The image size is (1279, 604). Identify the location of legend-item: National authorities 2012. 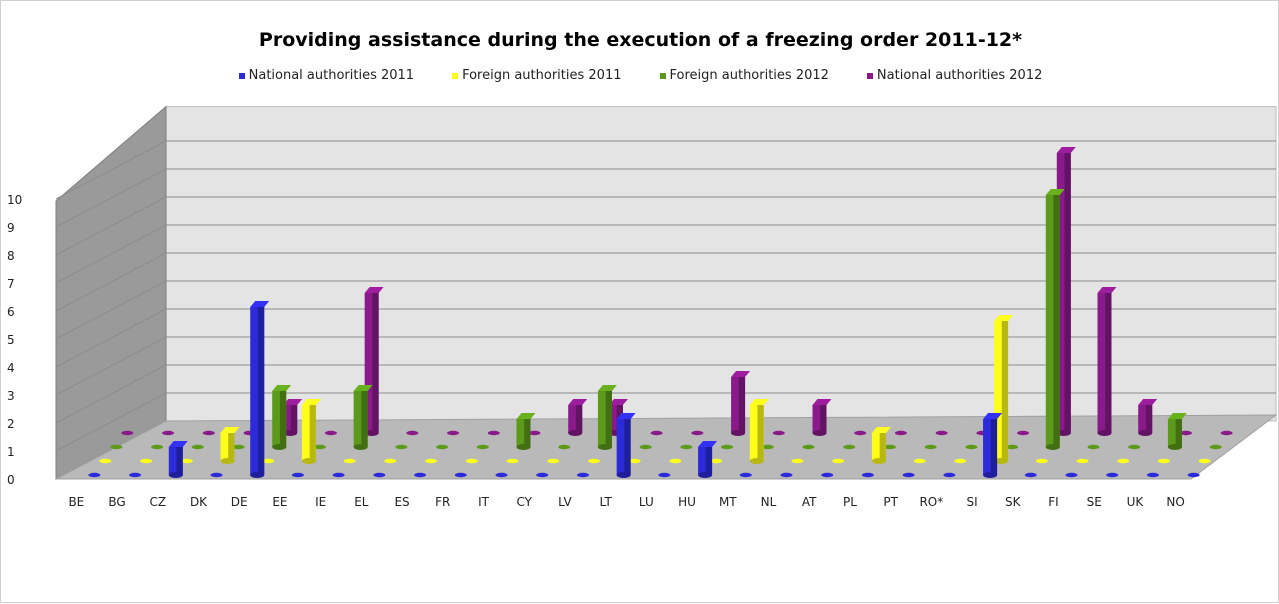
(954, 75).